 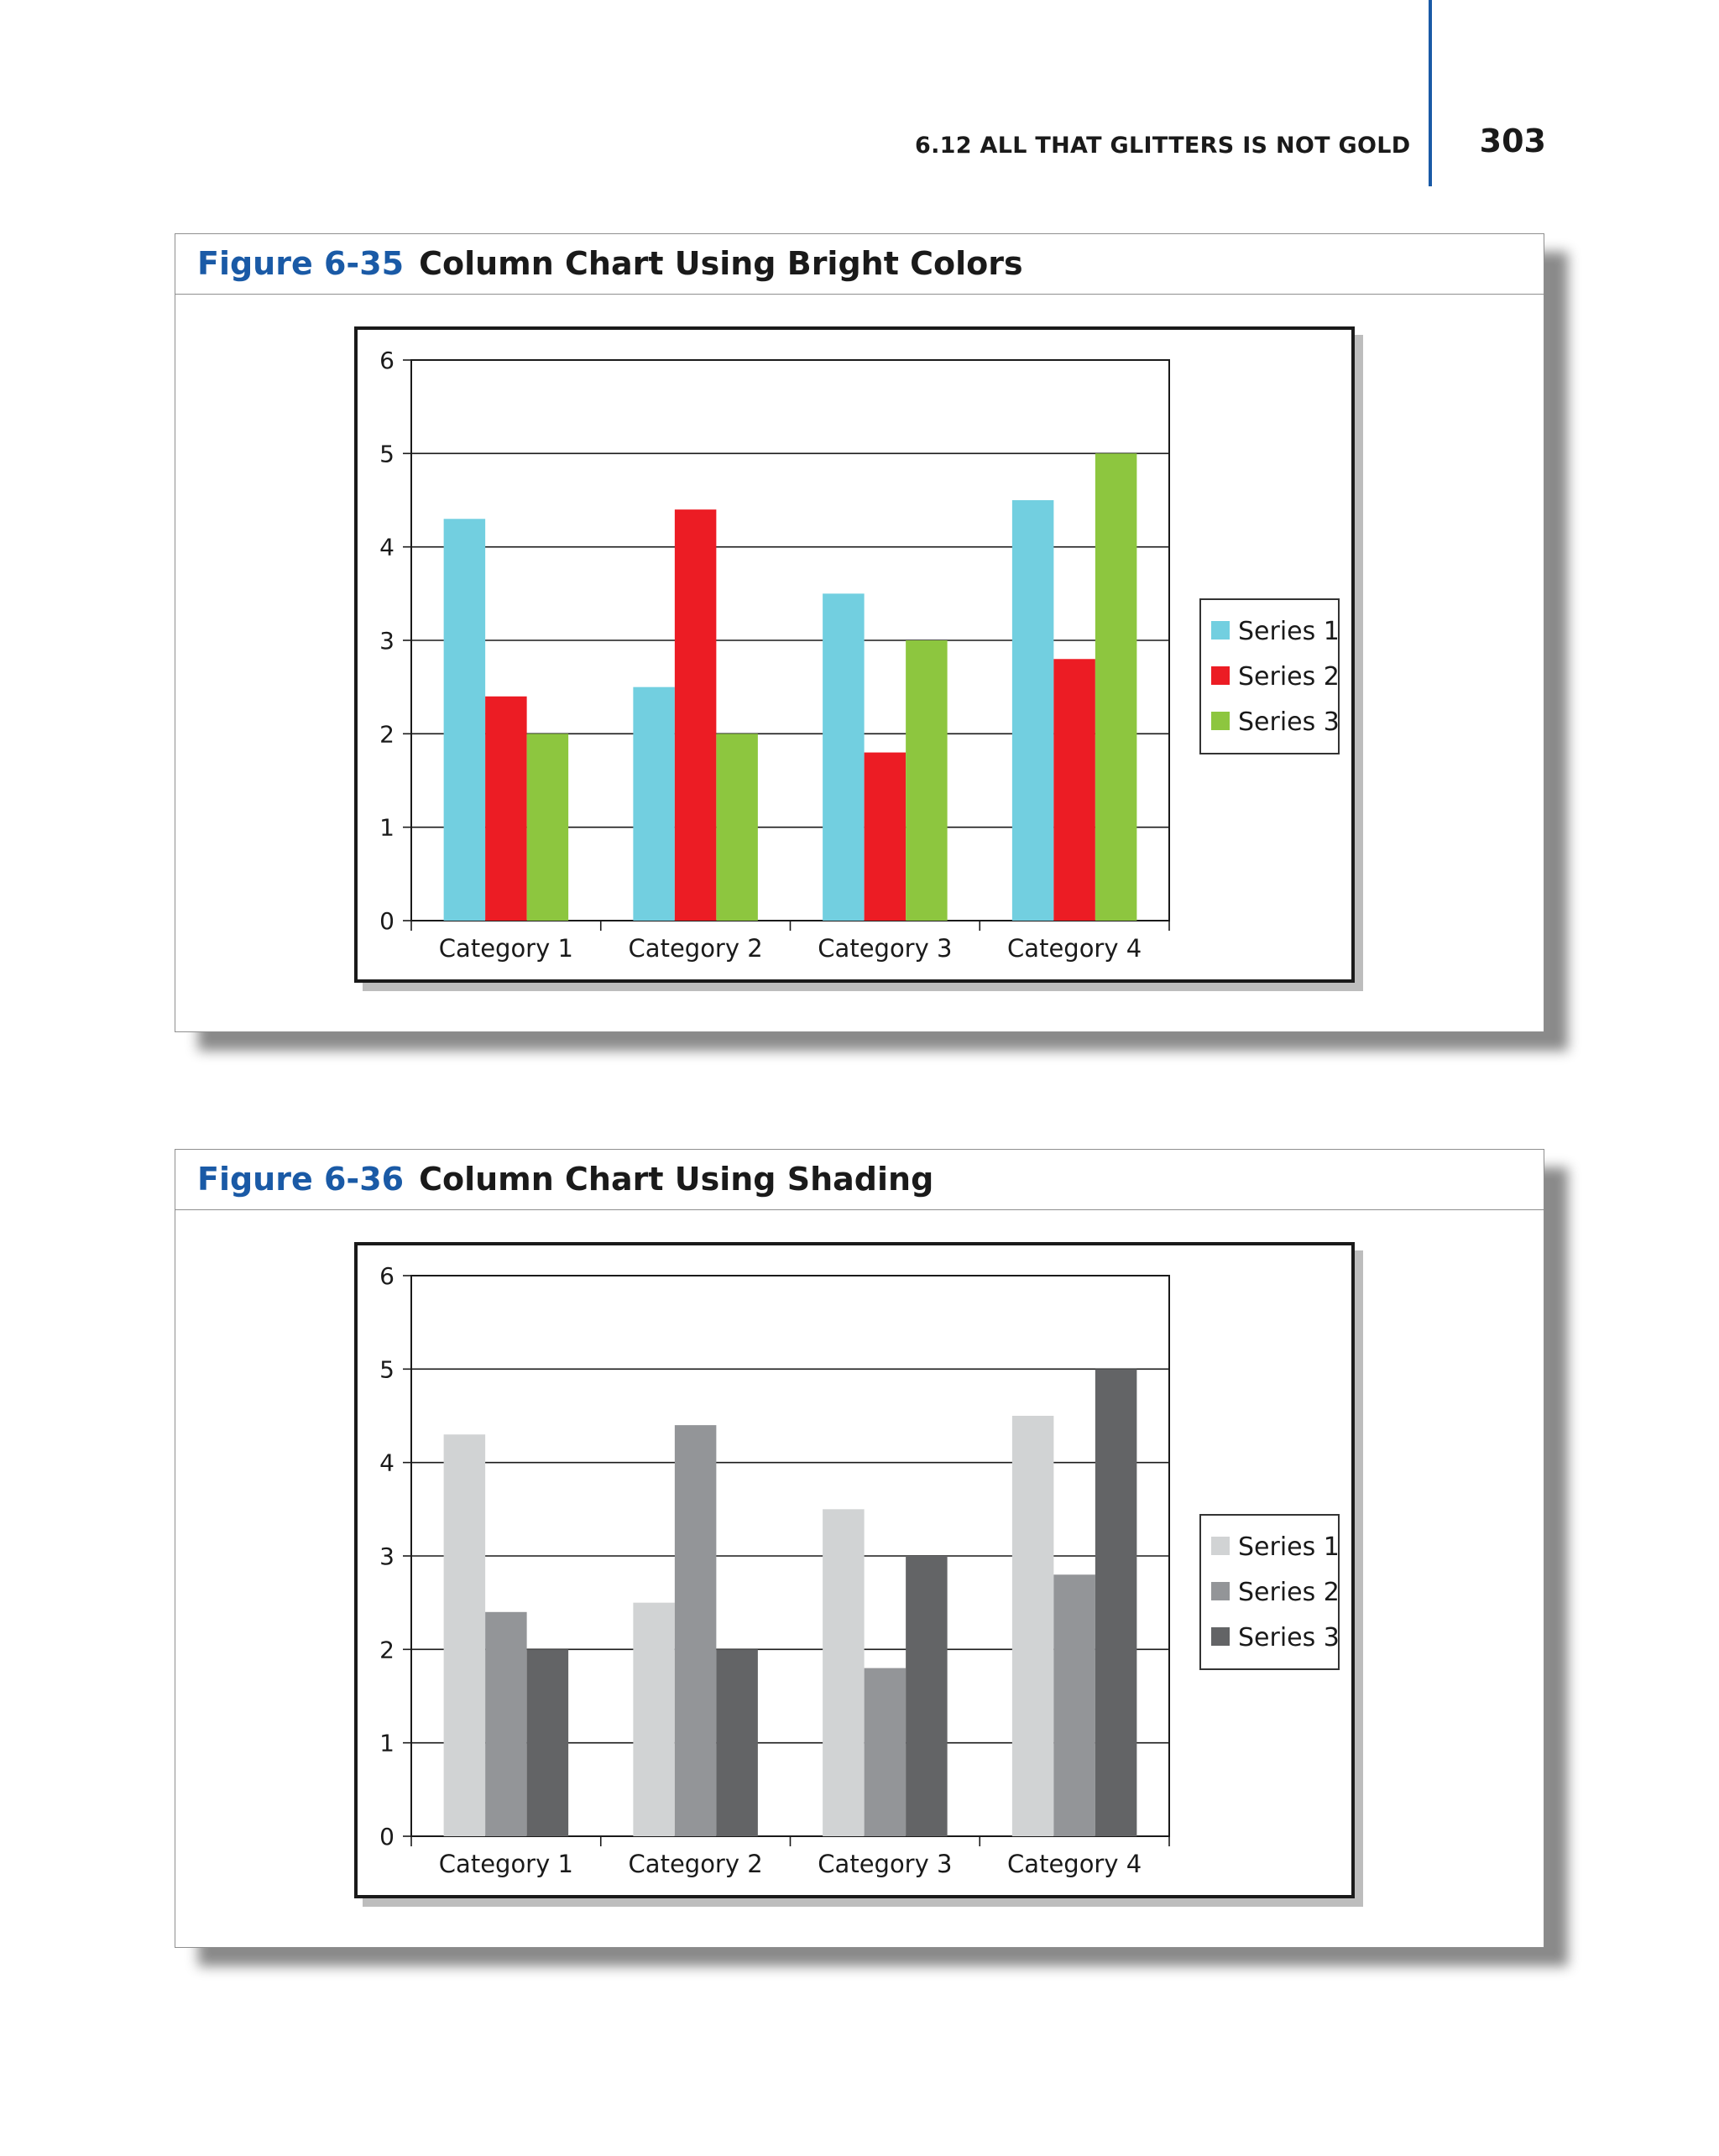 I want to click on figure-number: Figure 6-35, so click(x=301, y=263).